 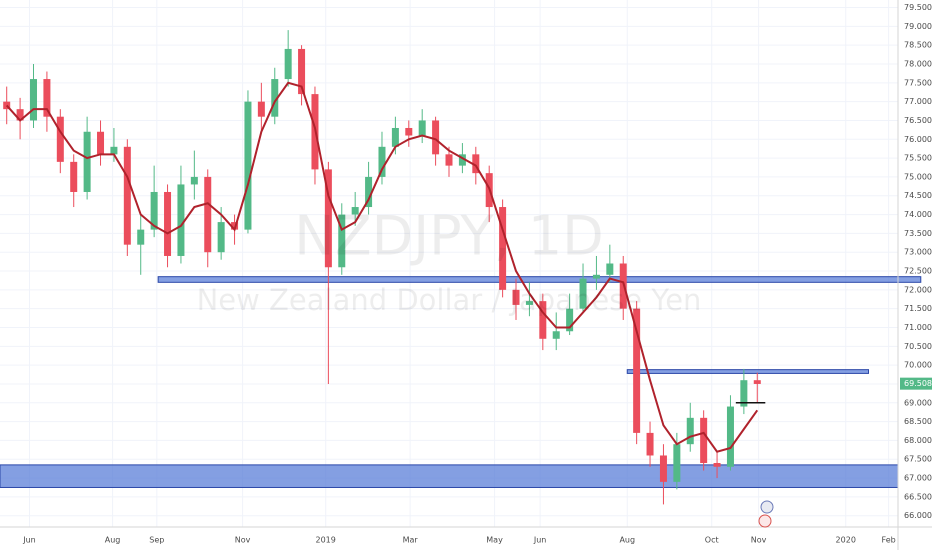 What do you see at coordinates (918, 158) in the screenshot?
I see `y-tick-label: 75.500` at bounding box center [918, 158].